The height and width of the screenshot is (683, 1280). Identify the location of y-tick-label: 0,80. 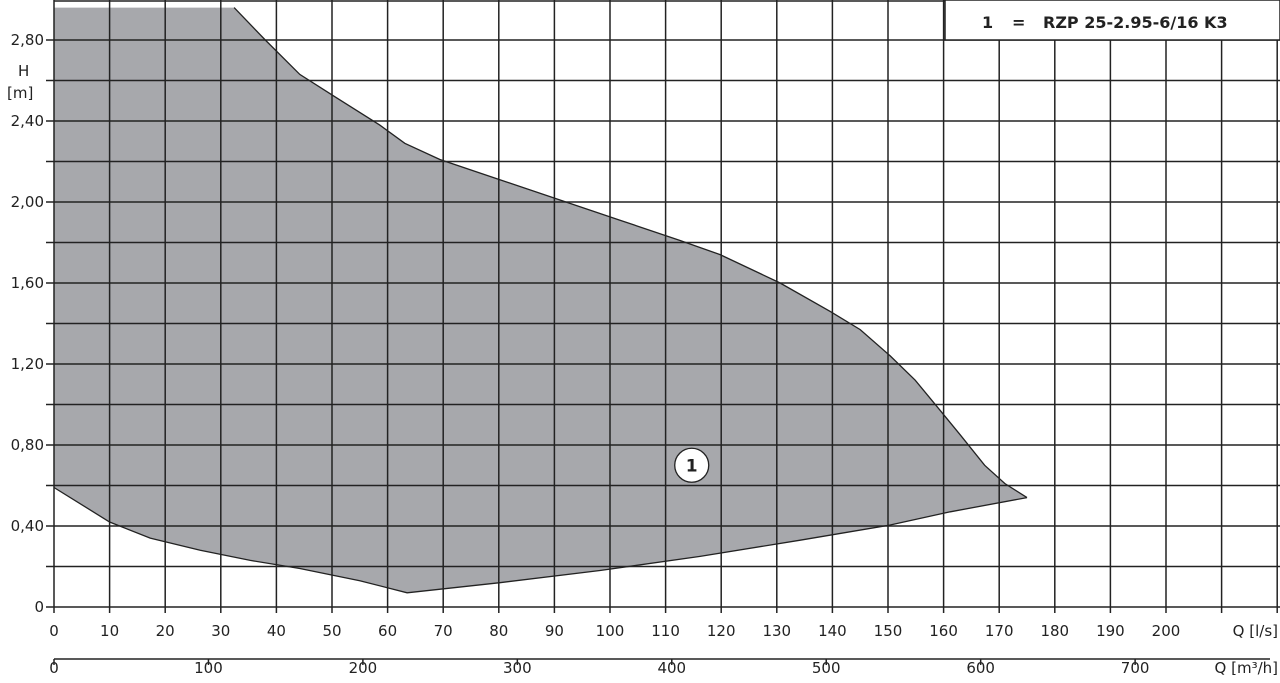
(27, 445).